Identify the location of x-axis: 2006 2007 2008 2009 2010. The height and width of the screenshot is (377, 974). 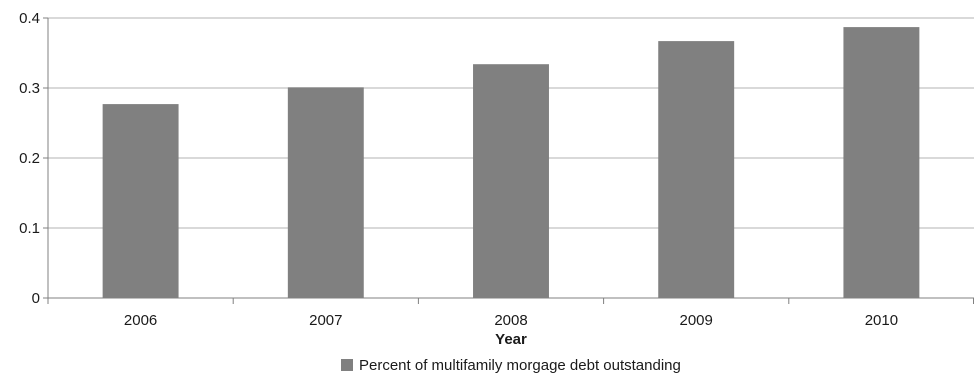
(510, 313).